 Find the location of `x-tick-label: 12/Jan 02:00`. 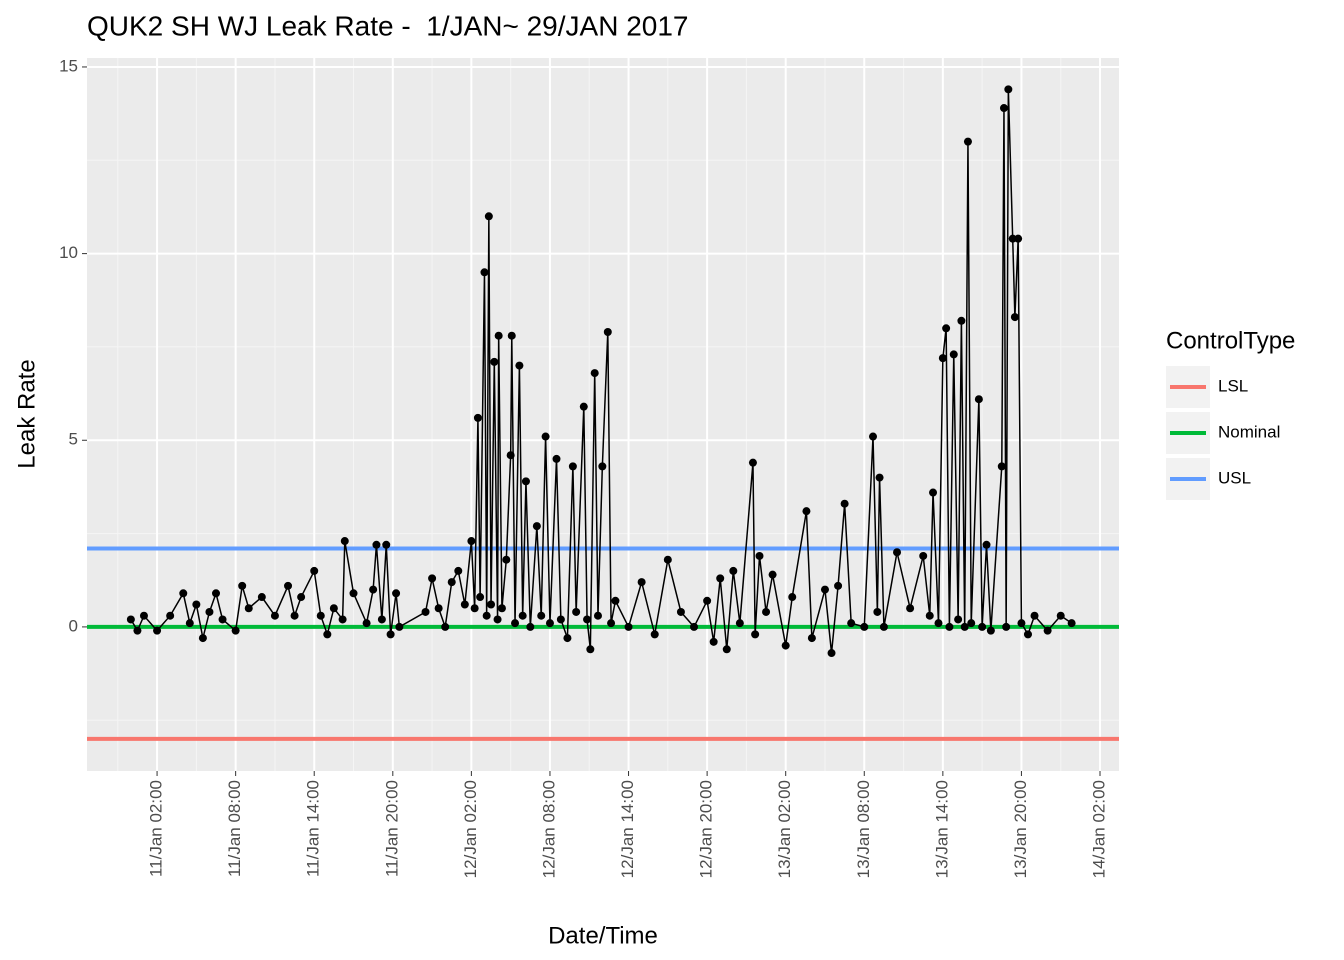

x-tick-label: 12/Jan 02:00 is located at coordinates (470, 829).